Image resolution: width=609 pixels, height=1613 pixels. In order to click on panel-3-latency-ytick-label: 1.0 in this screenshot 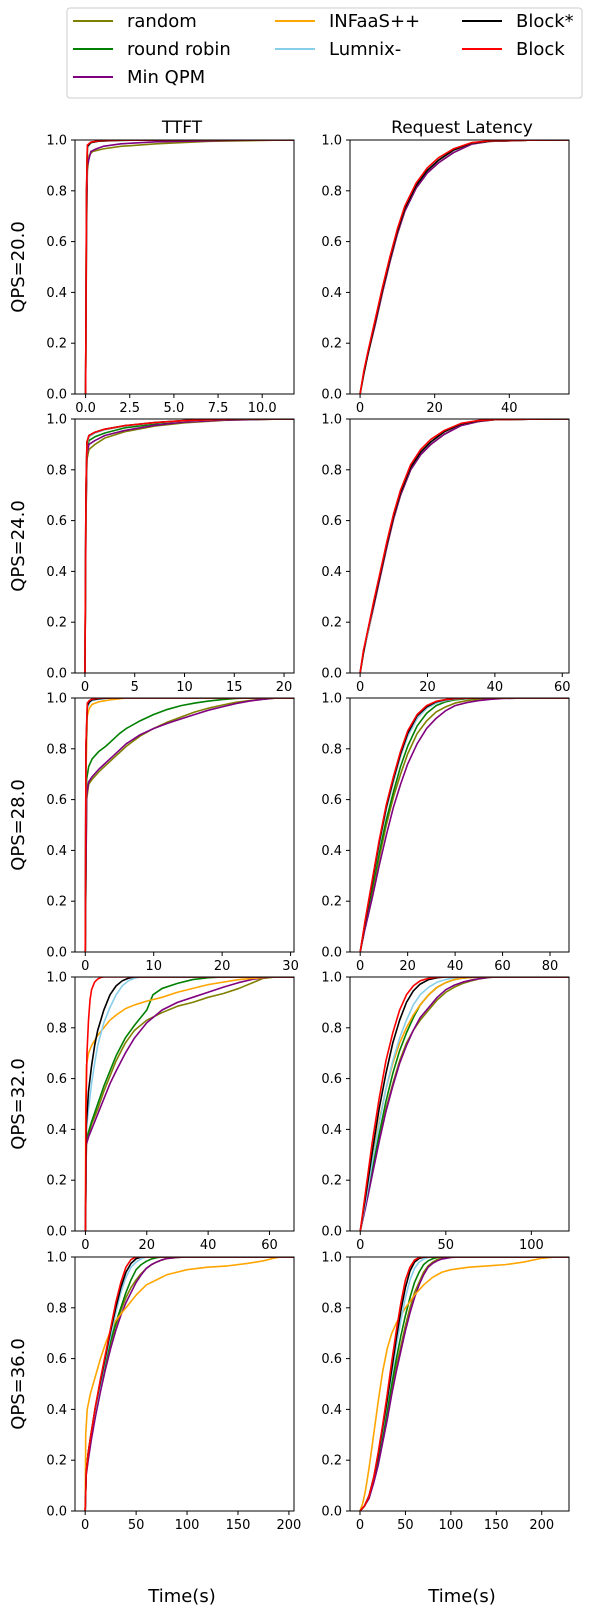, I will do `click(331, 699)`.